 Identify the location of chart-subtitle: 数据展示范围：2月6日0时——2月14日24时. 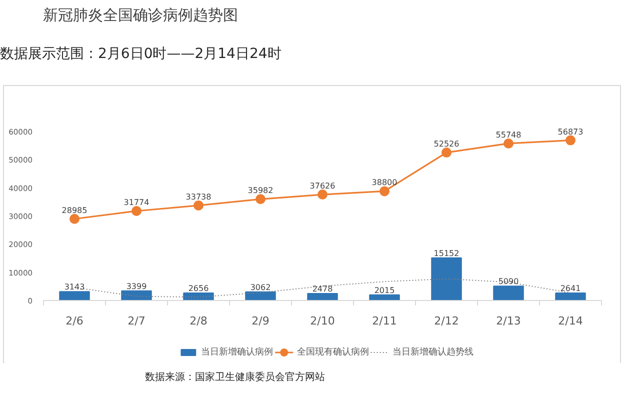
(141, 54).